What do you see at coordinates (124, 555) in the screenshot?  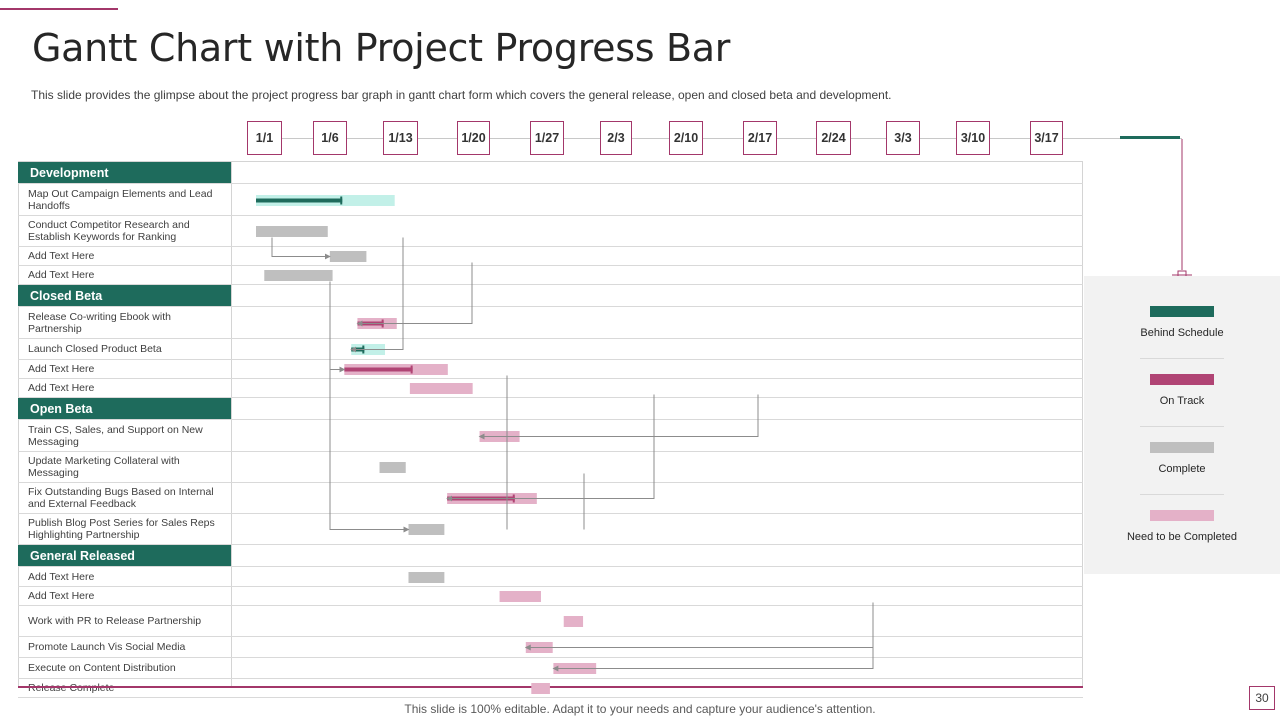 I see `group-header: General Released` at bounding box center [124, 555].